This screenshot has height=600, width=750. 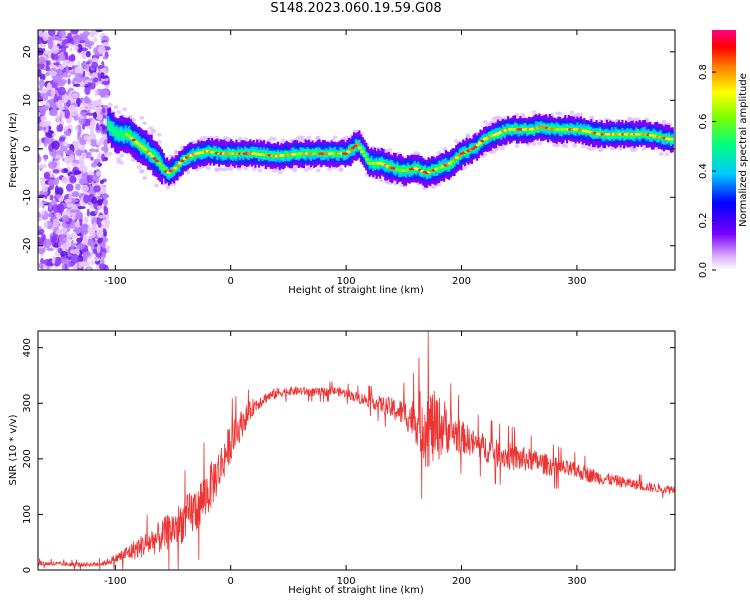 I want to click on snr-x-tick-label: -100, so click(x=115, y=581).